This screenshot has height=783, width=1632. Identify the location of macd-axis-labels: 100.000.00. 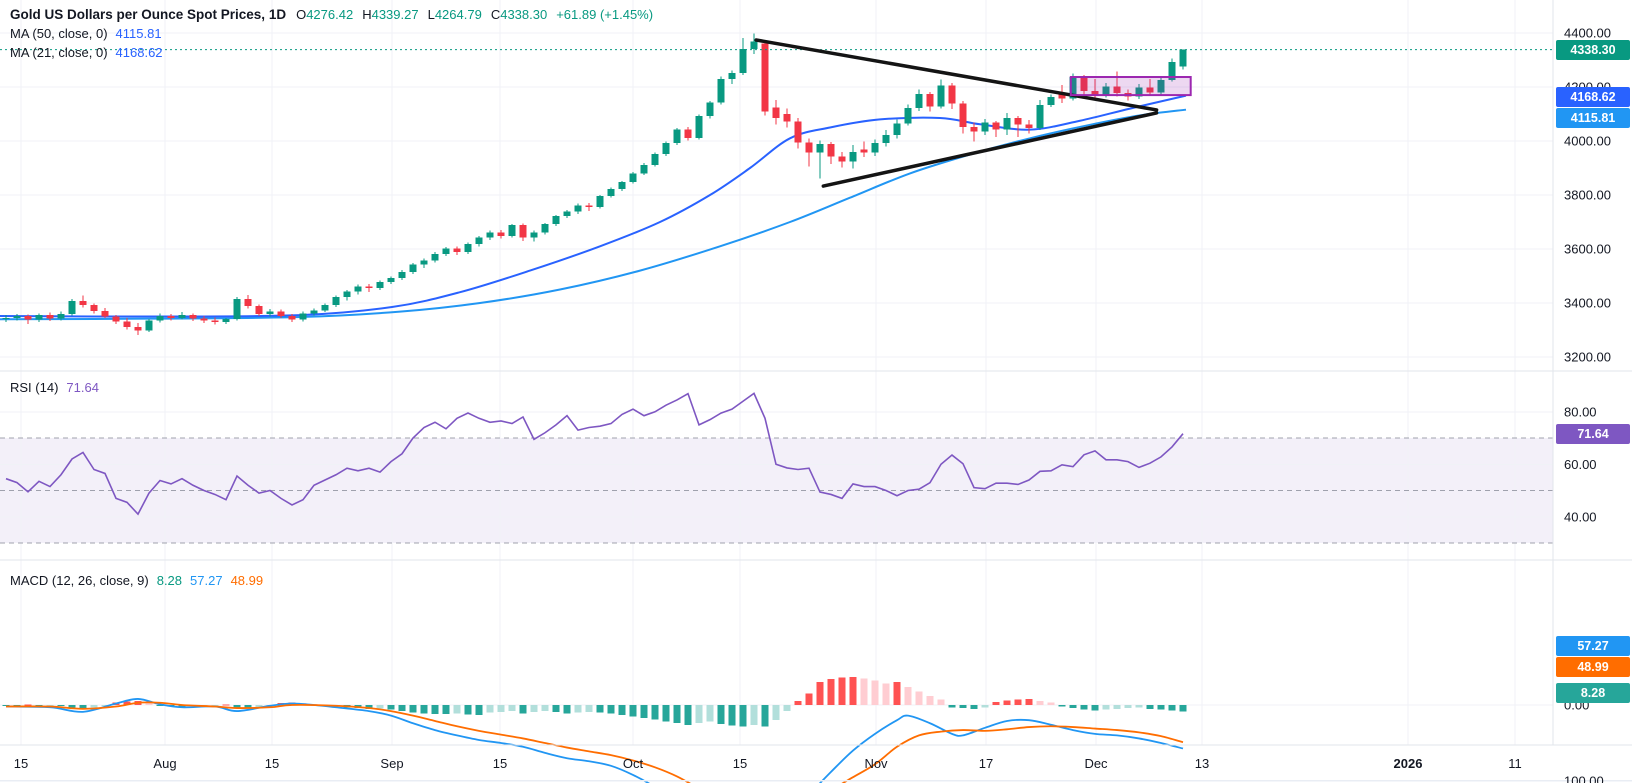
(1584, 740).